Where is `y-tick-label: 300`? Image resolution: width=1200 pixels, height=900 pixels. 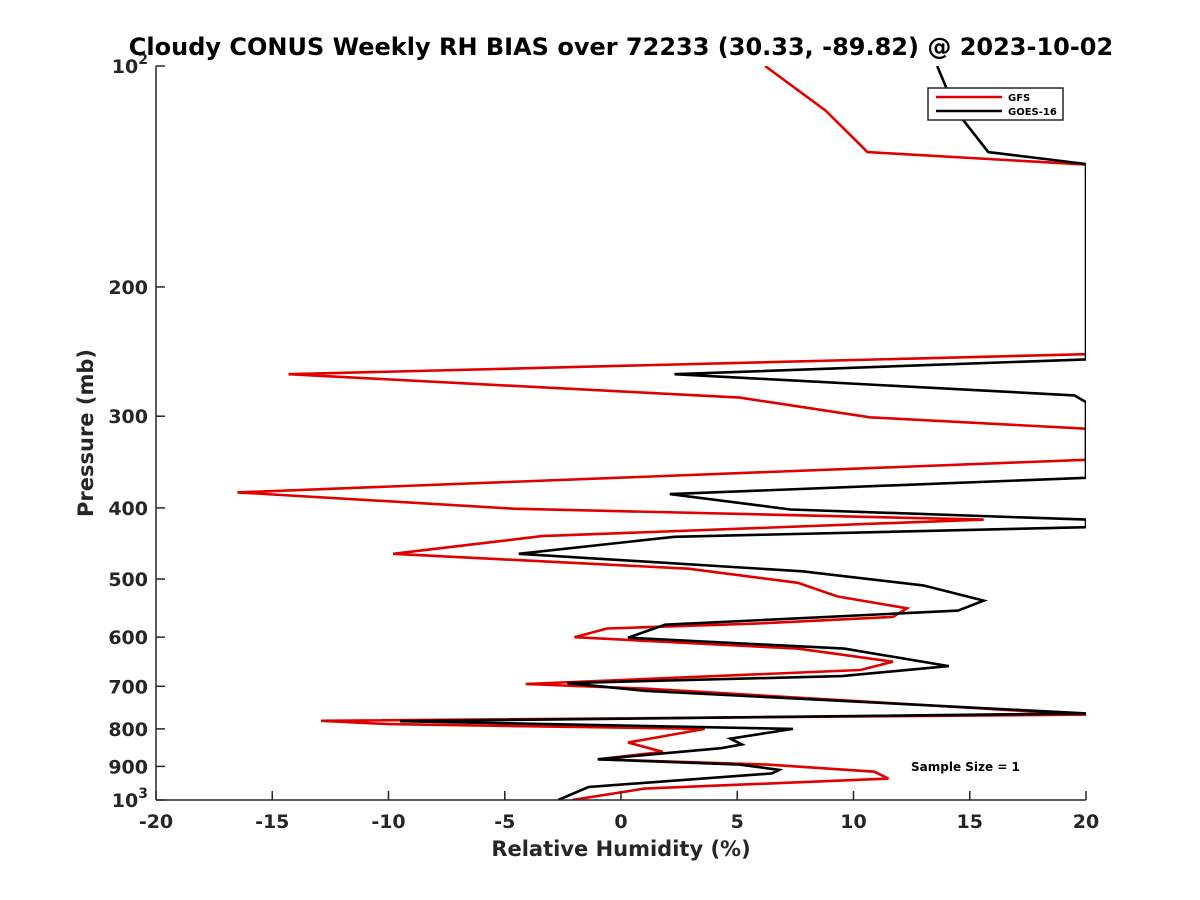 y-tick-label: 300 is located at coordinates (128, 417).